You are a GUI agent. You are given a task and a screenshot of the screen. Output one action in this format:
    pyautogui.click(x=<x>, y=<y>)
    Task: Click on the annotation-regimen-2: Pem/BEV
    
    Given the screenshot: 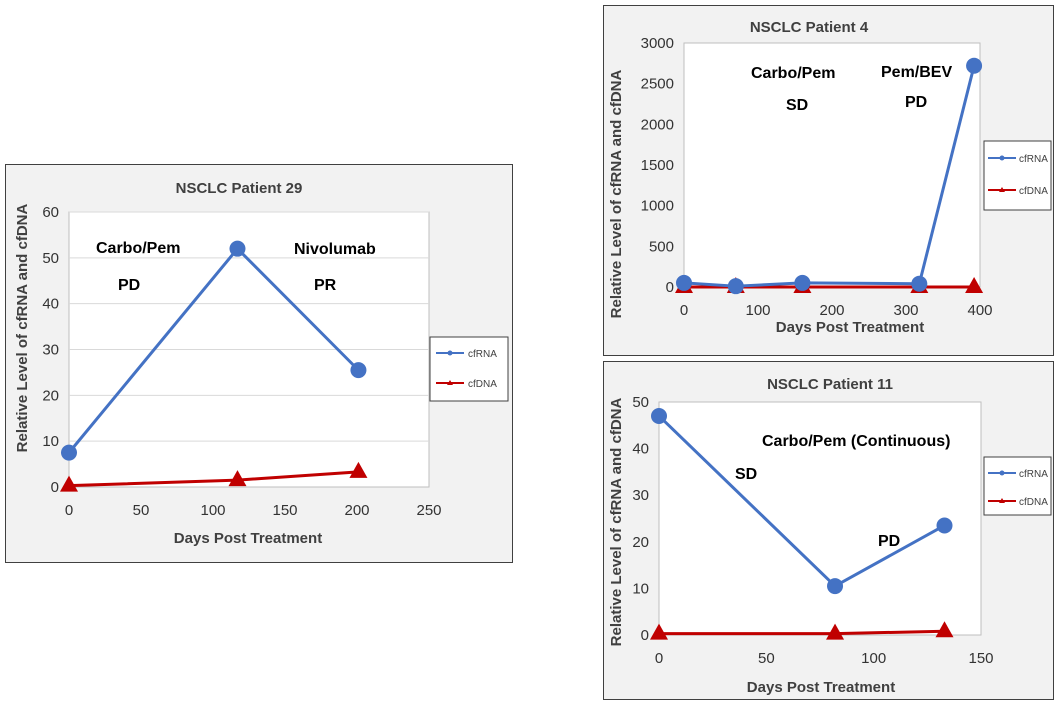 What is the action you would take?
    pyautogui.click(x=916, y=72)
    